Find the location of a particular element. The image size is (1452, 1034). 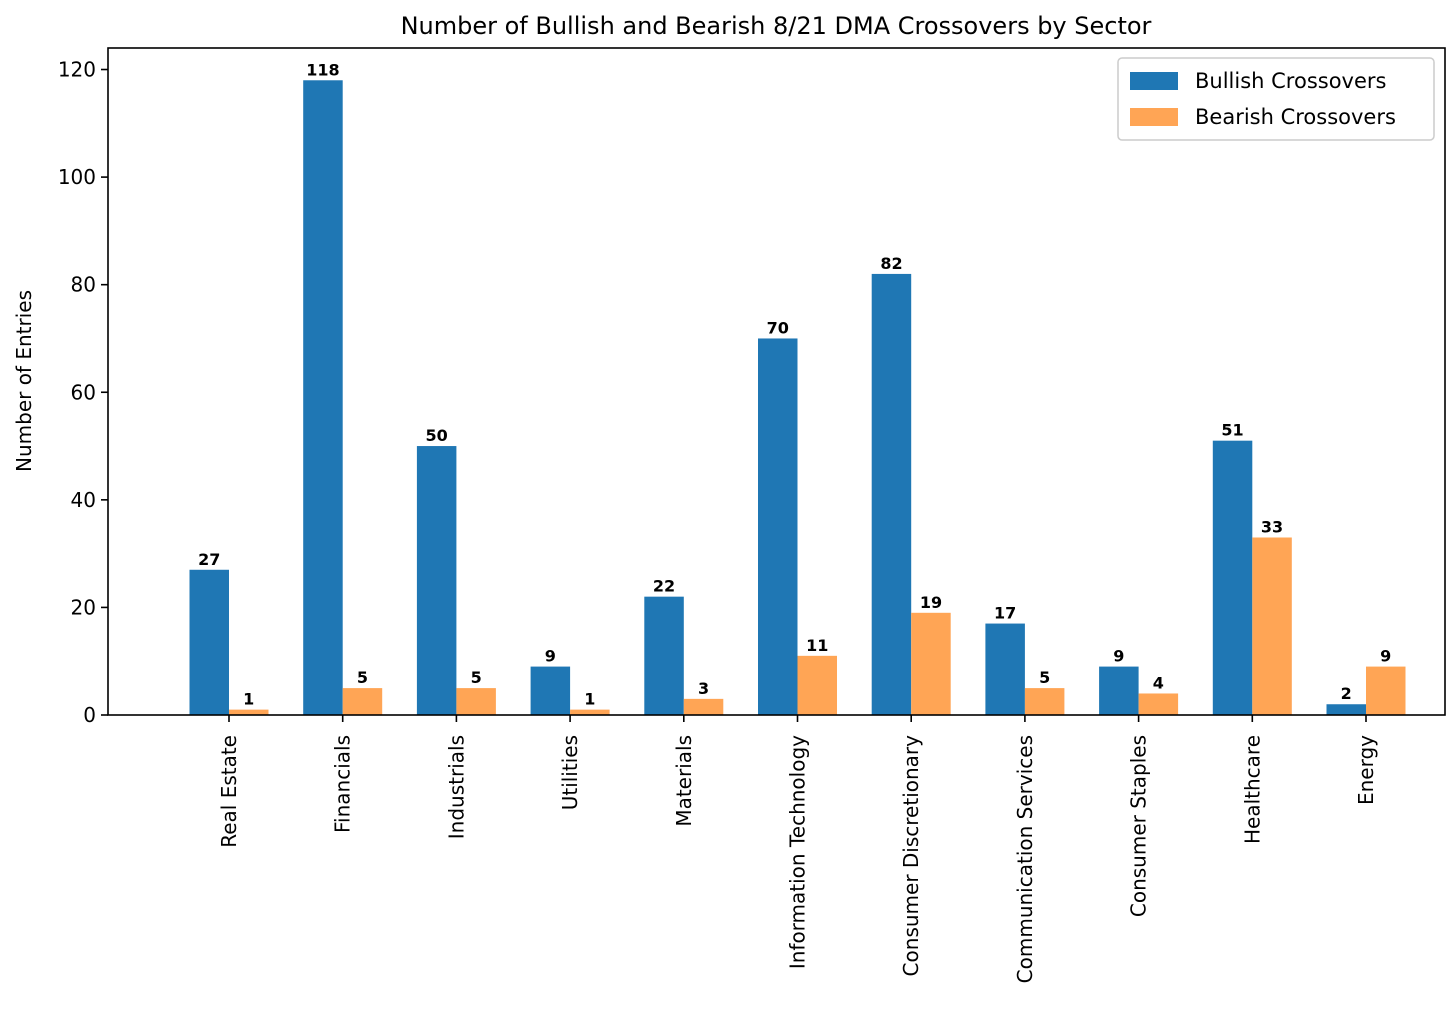

bar-value-label: 4 is located at coordinates (1158, 682).